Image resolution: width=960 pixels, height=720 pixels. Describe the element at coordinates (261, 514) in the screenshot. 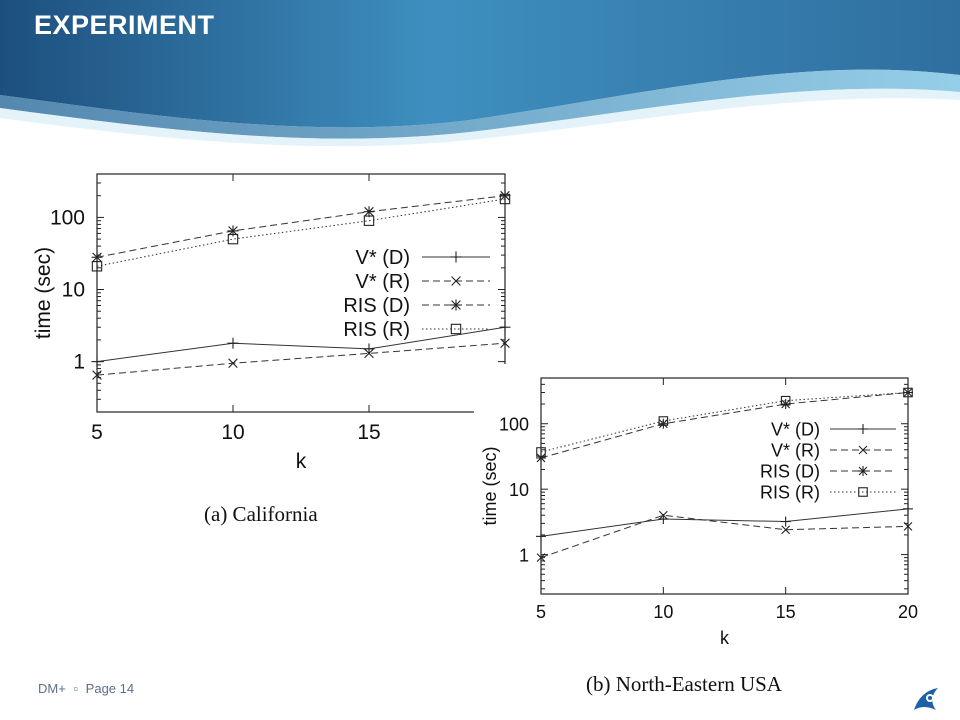

I see `chart-caption-california: (a) California` at that location.